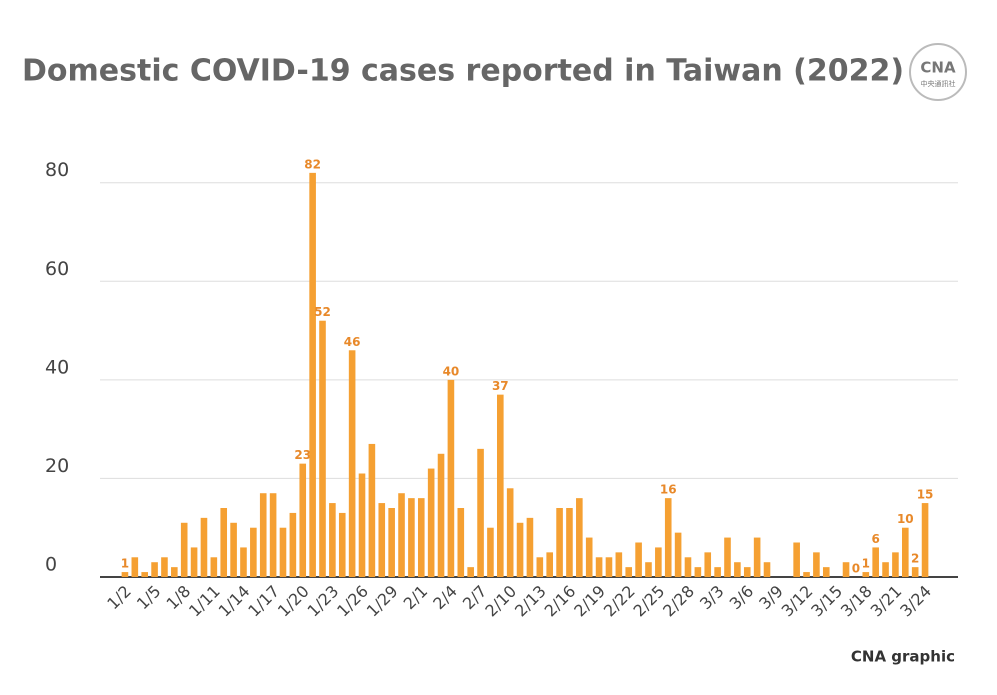 The width and height of the screenshot is (997, 695). Describe the element at coordinates (797, 601) in the screenshot. I see `x-tick-label: 3/12` at that location.